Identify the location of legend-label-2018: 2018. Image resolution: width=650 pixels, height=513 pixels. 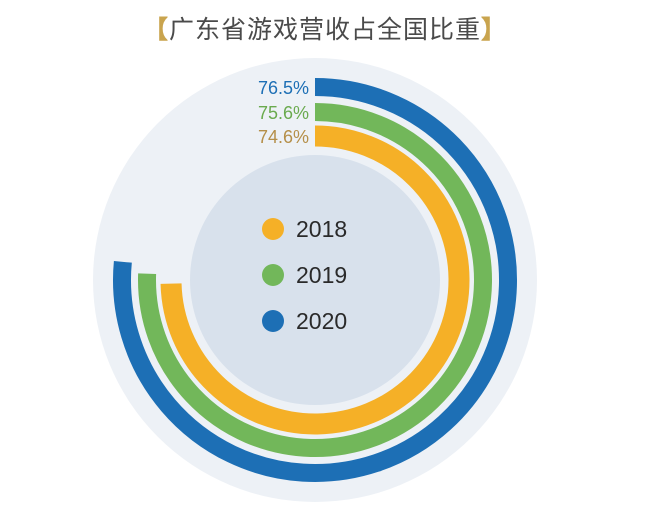
(321, 229).